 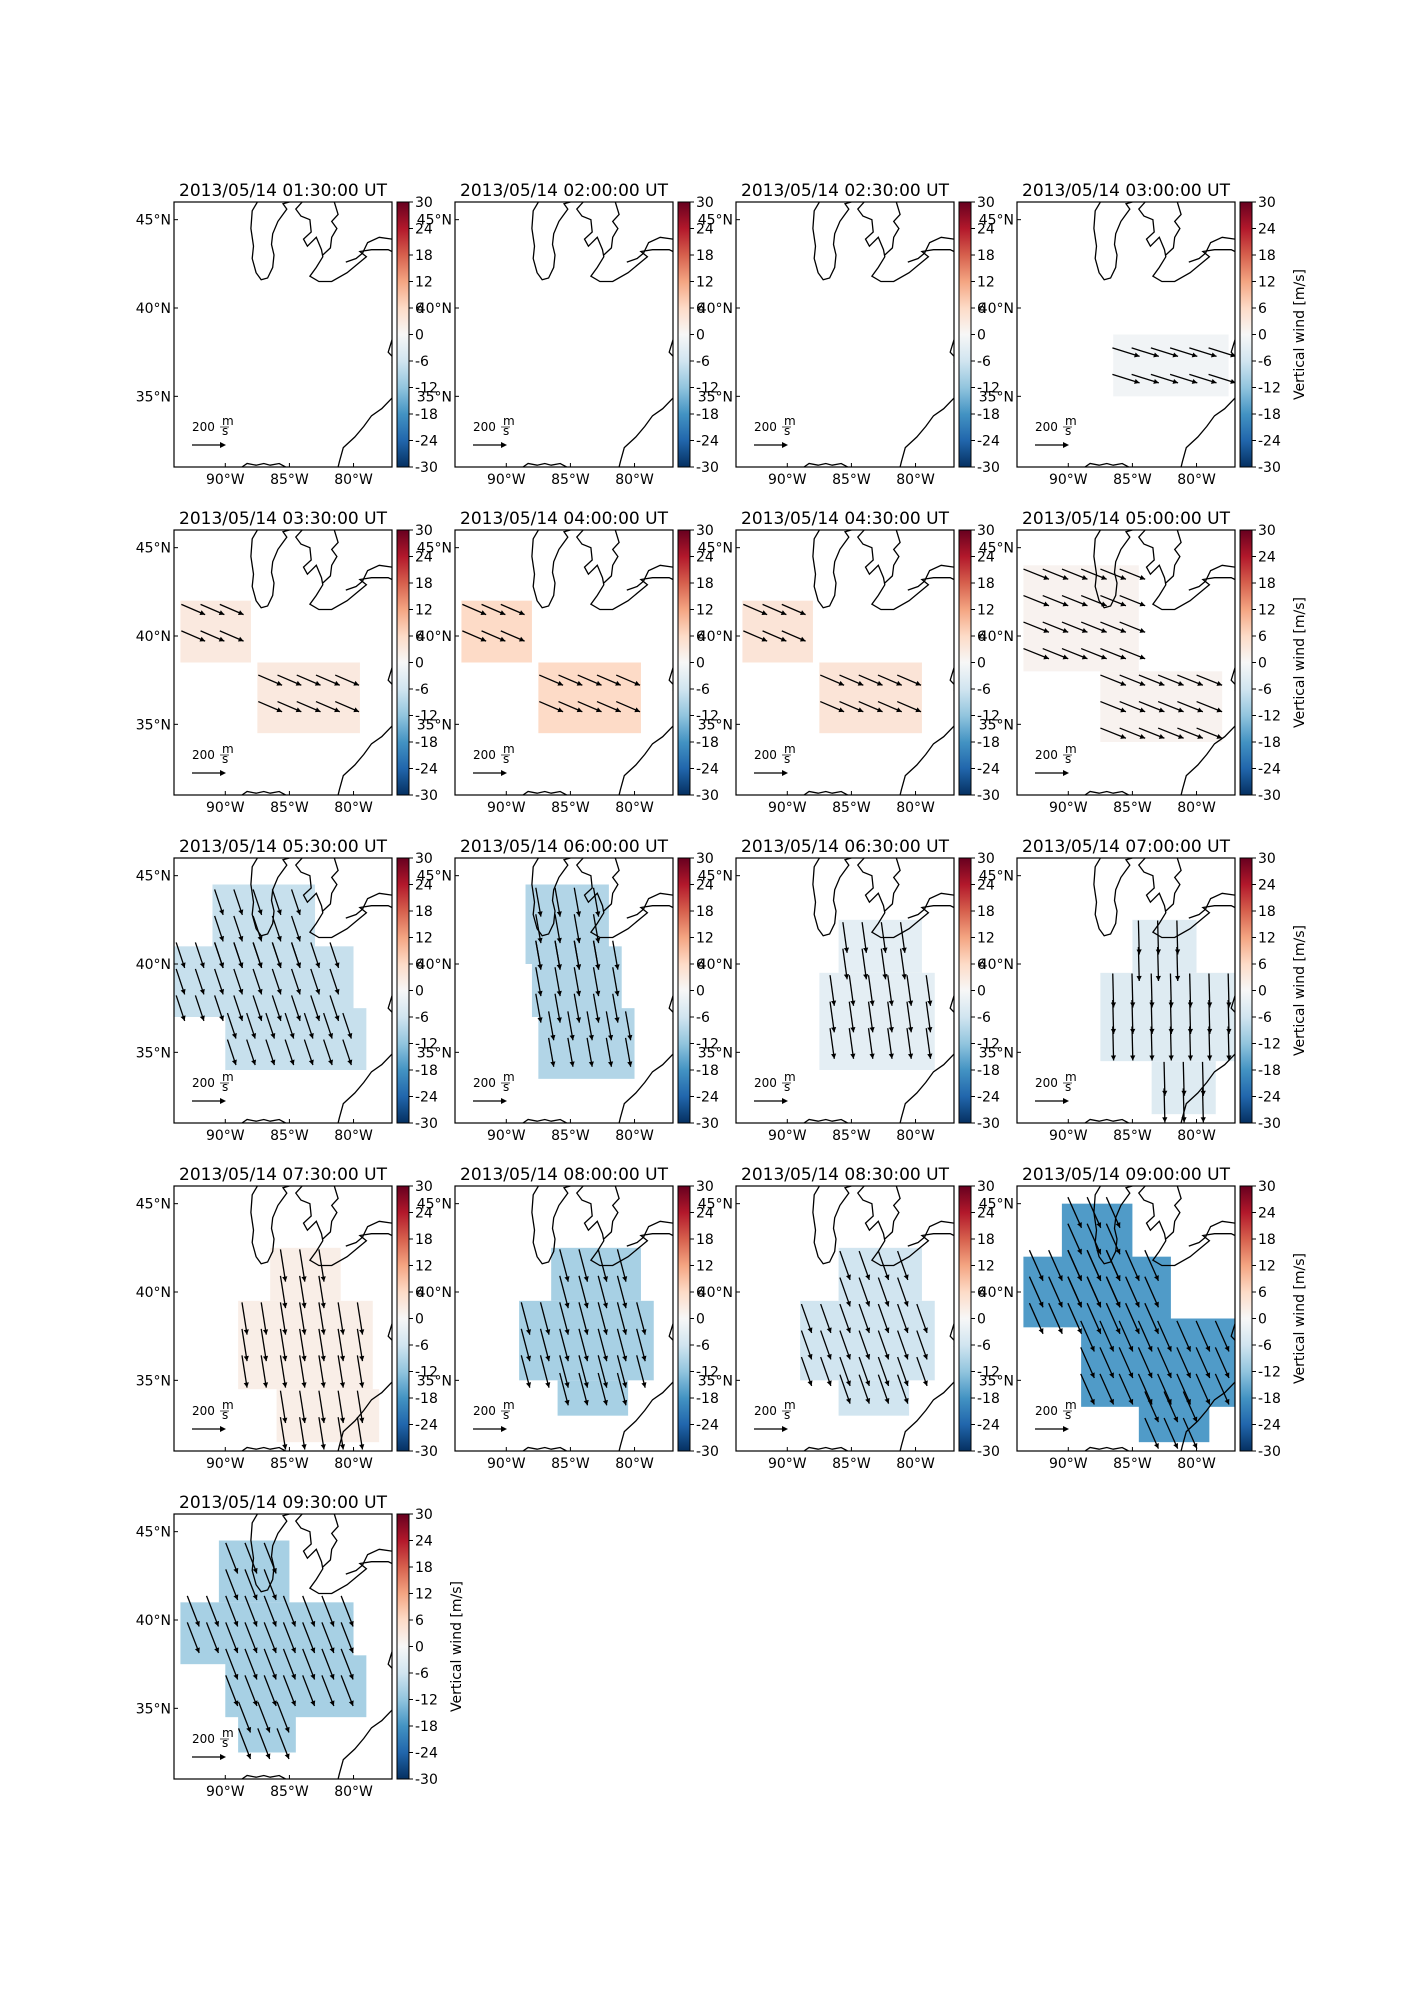 I want to click on lon-tick-label: 90°W, so click(x=225, y=1464).